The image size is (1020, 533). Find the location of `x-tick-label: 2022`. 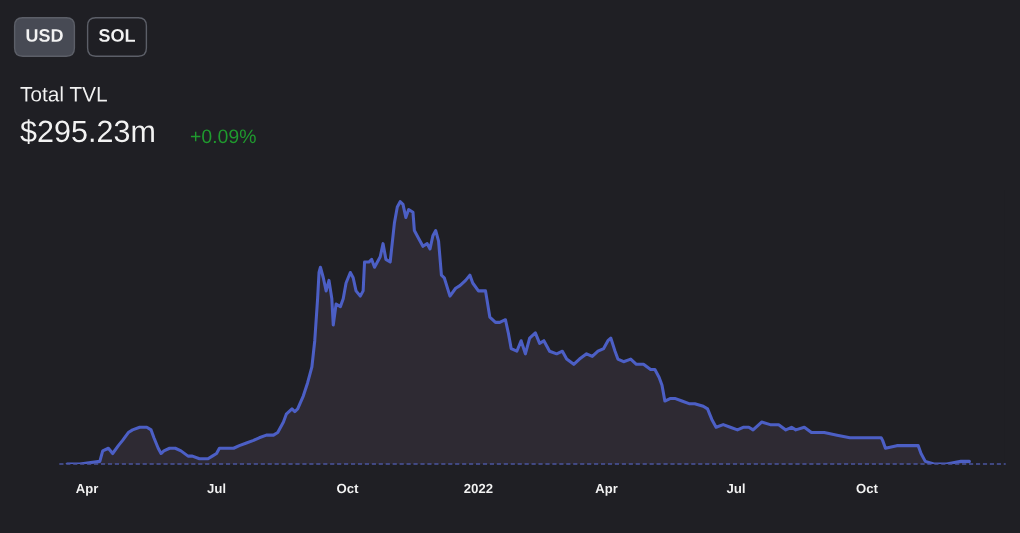

x-tick-label: 2022 is located at coordinates (478, 488).